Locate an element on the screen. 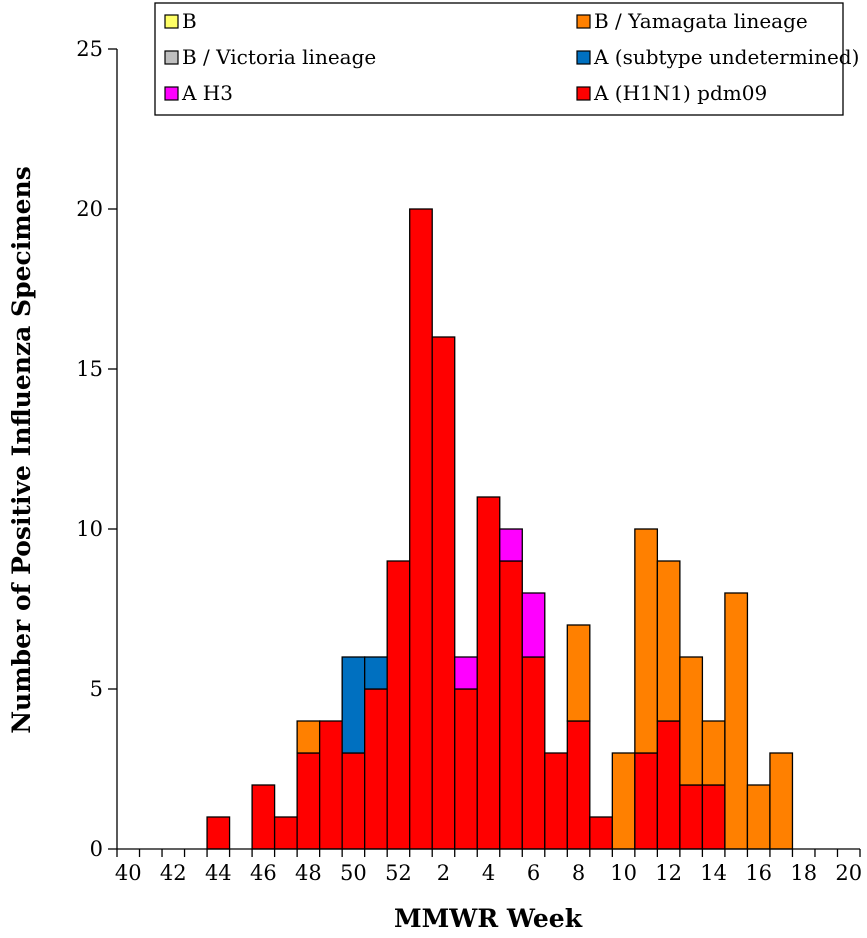  legend-label-0: B is located at coordinates (189, 21).